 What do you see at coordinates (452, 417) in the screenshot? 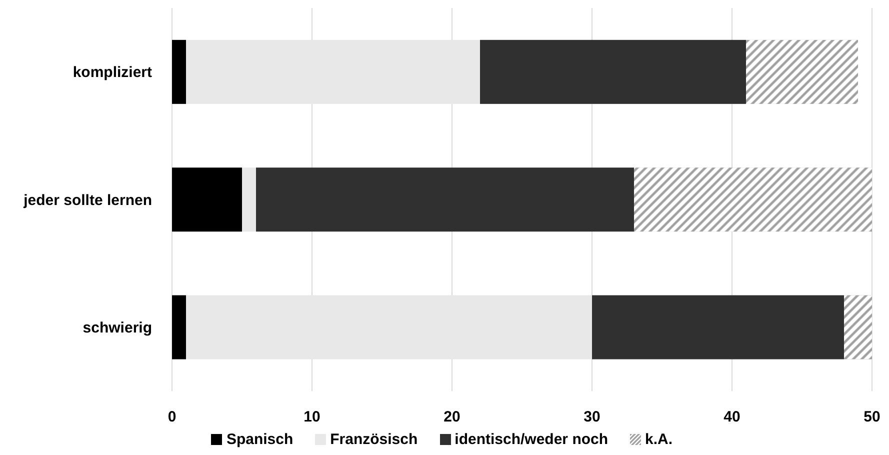
I see `x-tick-label: 20` at bounding box center [452, 417].